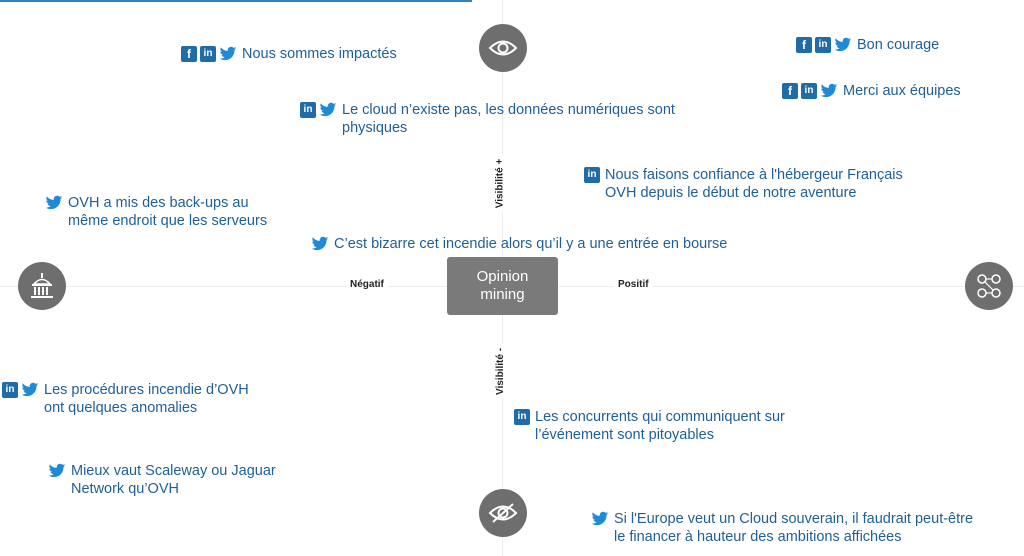 The width and height of the screenshot is (1024, 556). I want to click on center-label: Opinion mining, so click(502, 285).